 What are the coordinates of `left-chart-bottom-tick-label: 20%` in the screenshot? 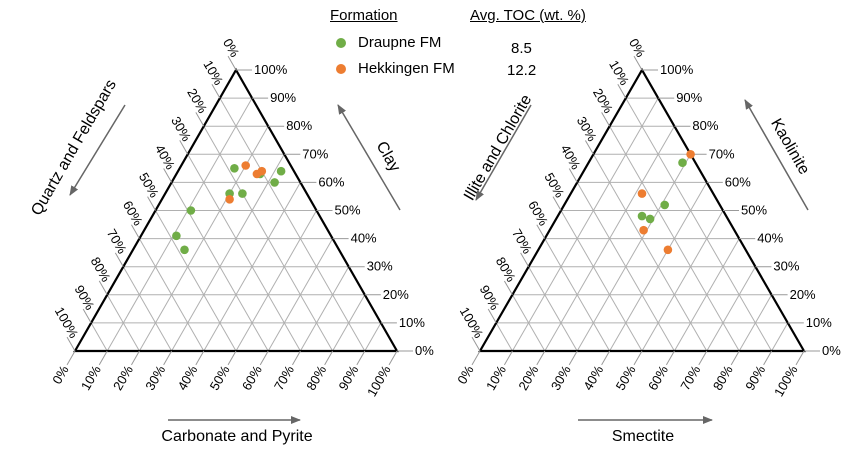 It's located at (123, 378).